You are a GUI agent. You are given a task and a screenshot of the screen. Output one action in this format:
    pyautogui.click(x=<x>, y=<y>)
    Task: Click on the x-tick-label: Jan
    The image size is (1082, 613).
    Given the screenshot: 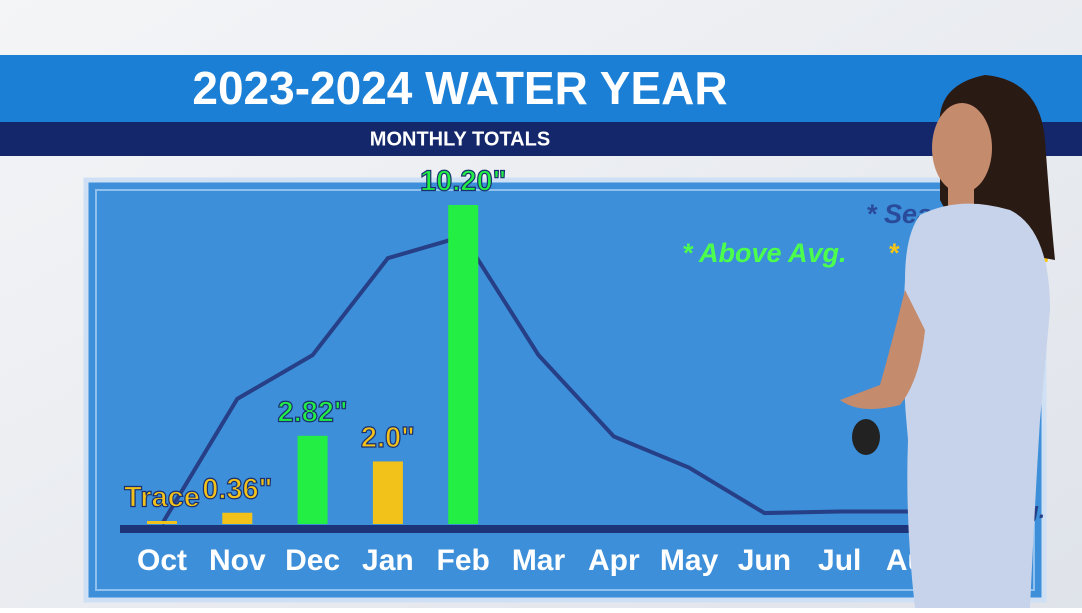 What is the action you would take?
    pyautogui.click(x=388, y=560)
    